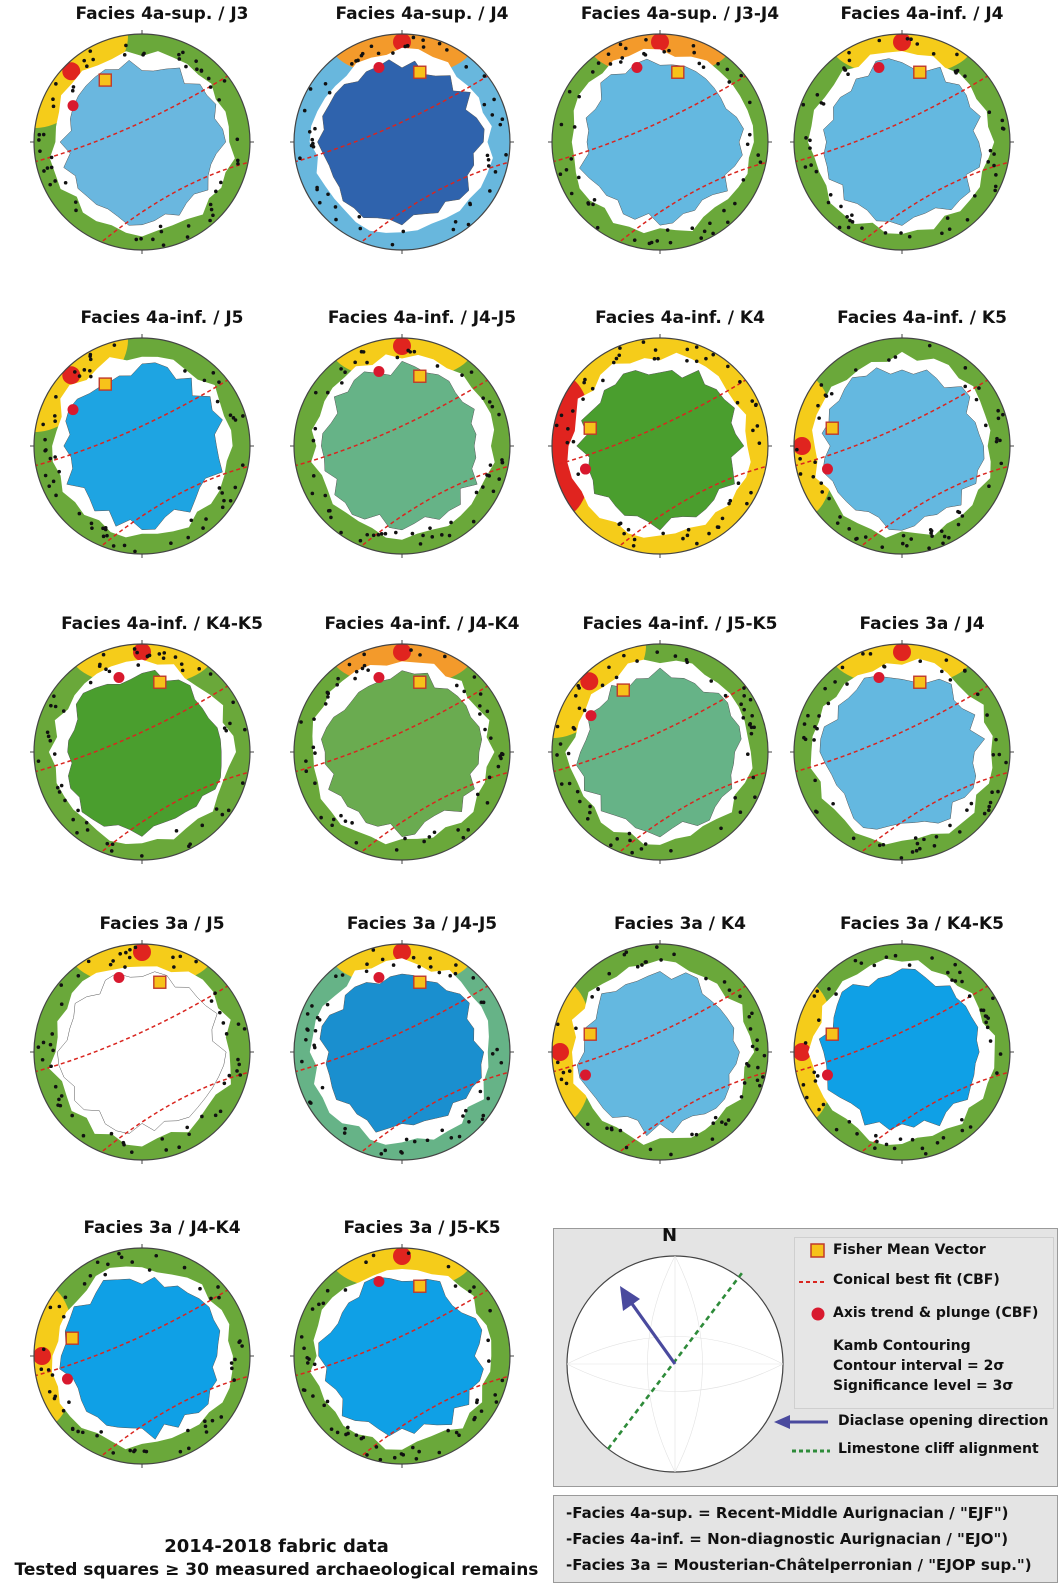 This screenshot has height=1585, width=1064. What do you see at coordinates (401, 1356) in the screenshot?
I see `inner-contour` at bounding box center [401, 1356].